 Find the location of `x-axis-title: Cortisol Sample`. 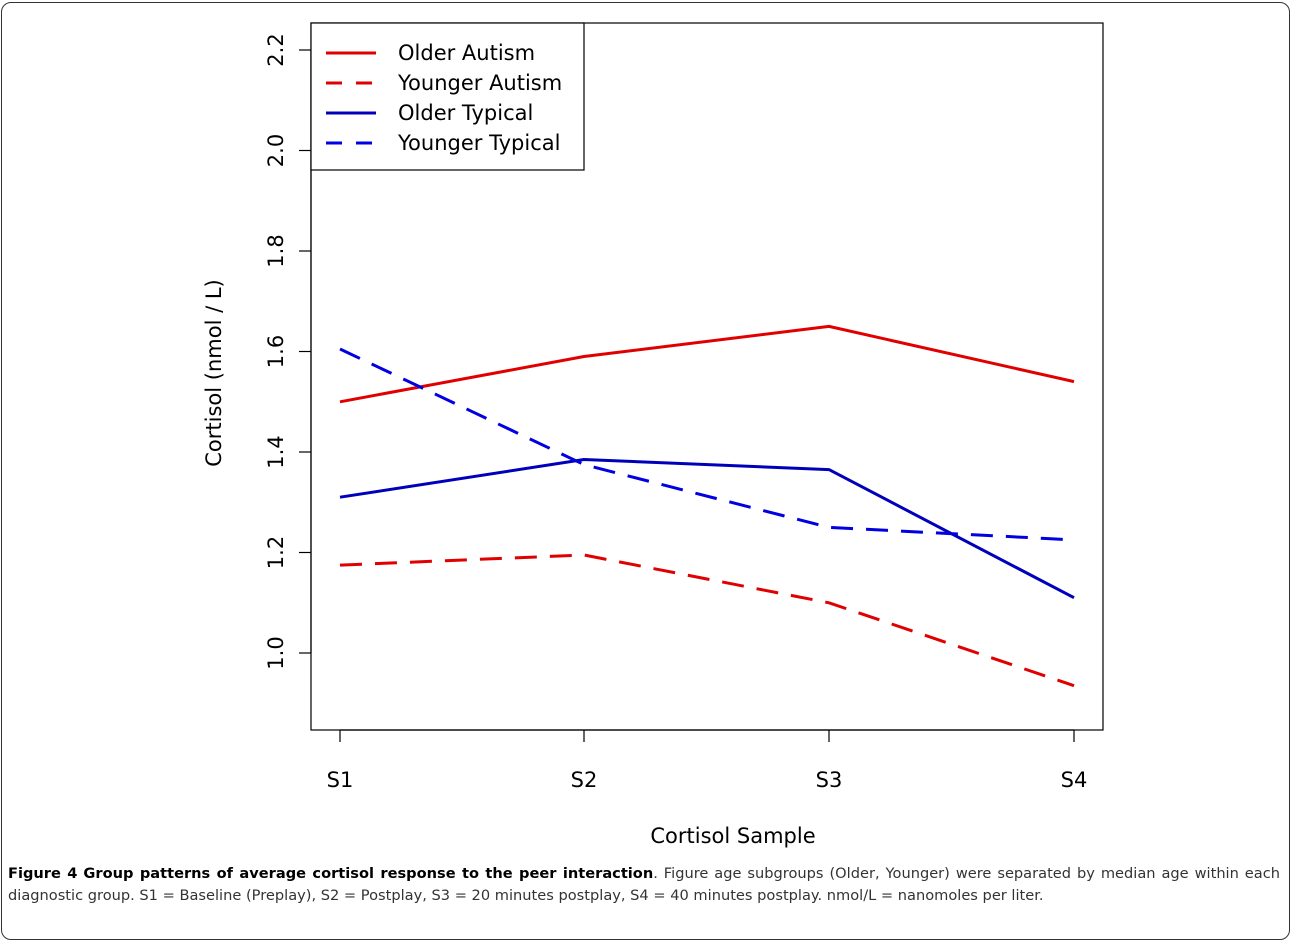

x-axis-title: Cortisol Sample is located at coordinates (732, 836).